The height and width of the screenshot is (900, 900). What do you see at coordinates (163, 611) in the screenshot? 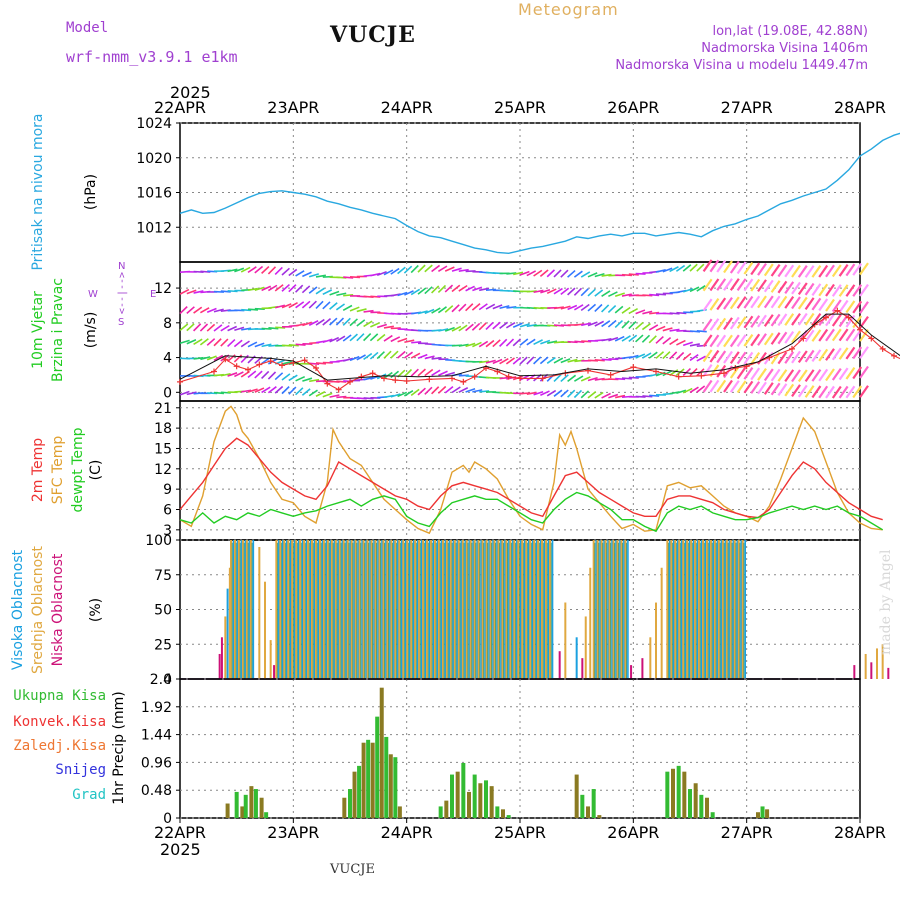
I see `cloud-ytick-label: 50` at bounding box center [163, 611].